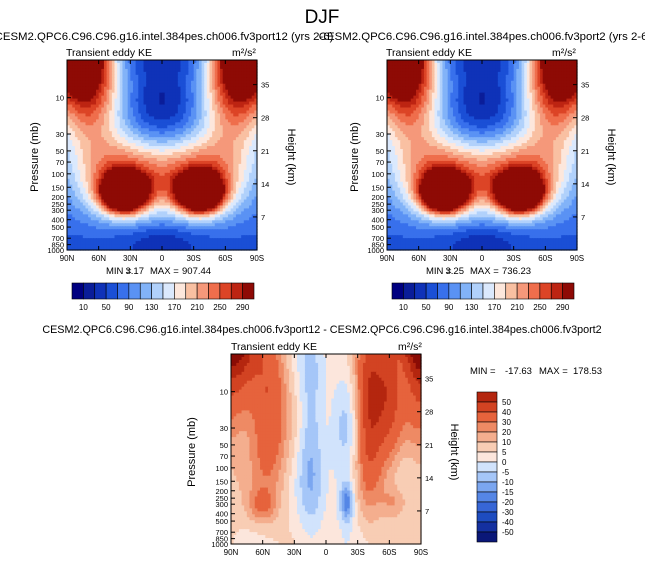  Describe the element at coordinates (192, 452) in the screenshot. I see `panel-3-ylabel: Pressure (mb)` at that location.